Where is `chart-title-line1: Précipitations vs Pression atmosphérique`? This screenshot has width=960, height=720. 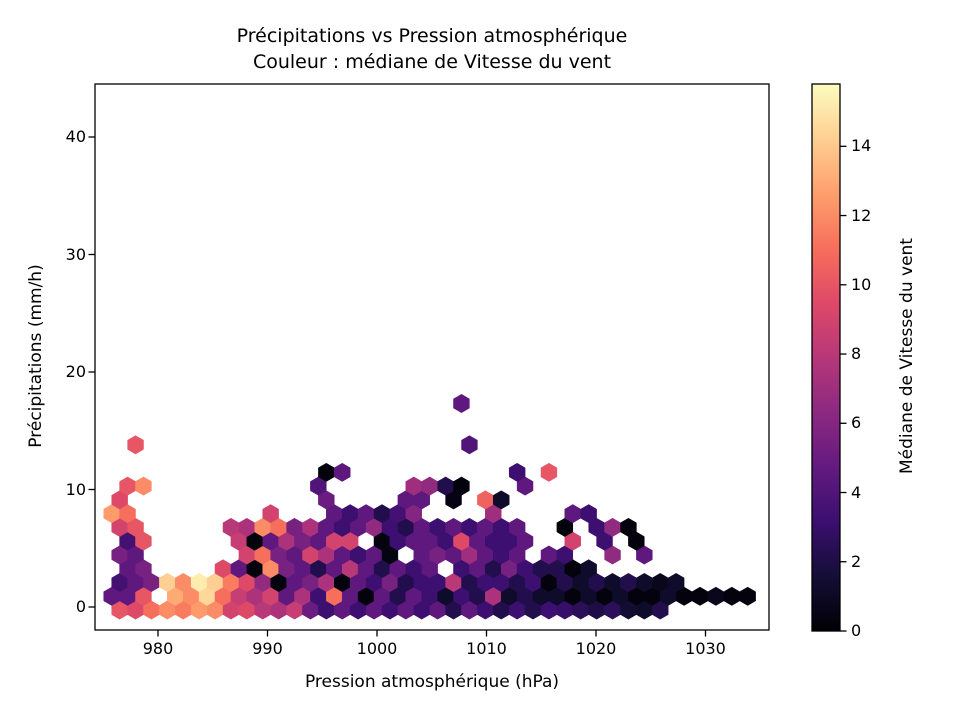 chart-title-line1: Précipitations vs Pression atmosphérique is located at coordinates (432, 36).